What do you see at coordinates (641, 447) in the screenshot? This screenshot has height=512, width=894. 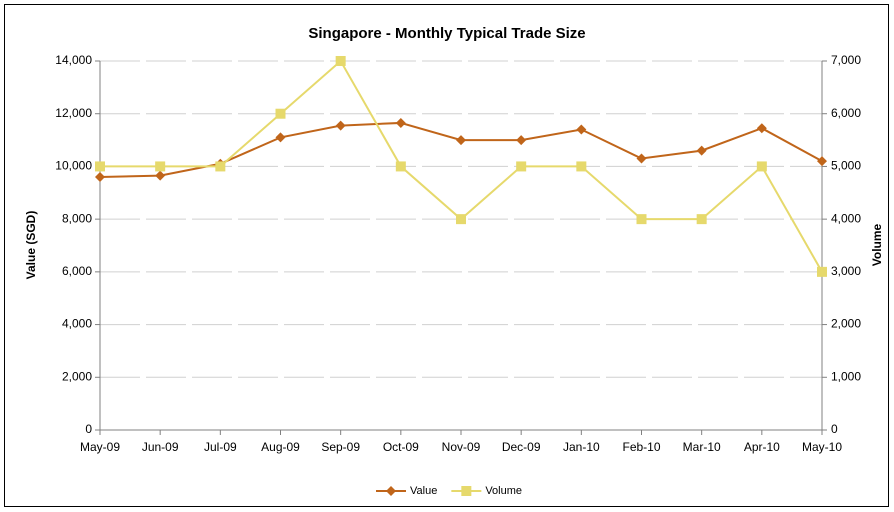 I see `x-tick-label: Feb-10` at bounding box center [641, 447].